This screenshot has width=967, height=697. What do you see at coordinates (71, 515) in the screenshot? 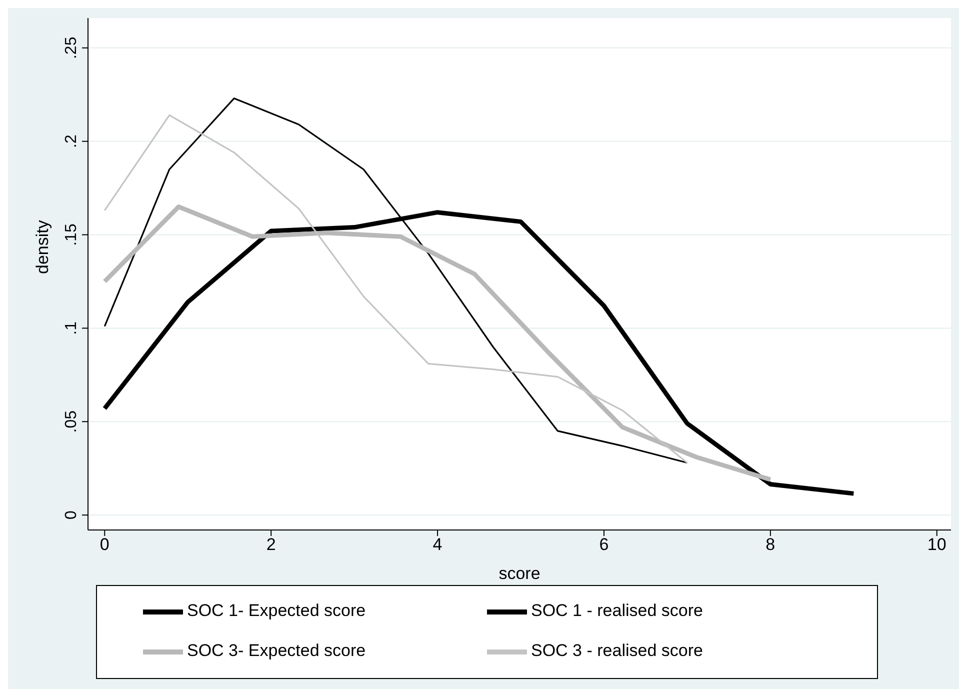
I see `y-tick-label: 0` at bounding box center [71, 515].